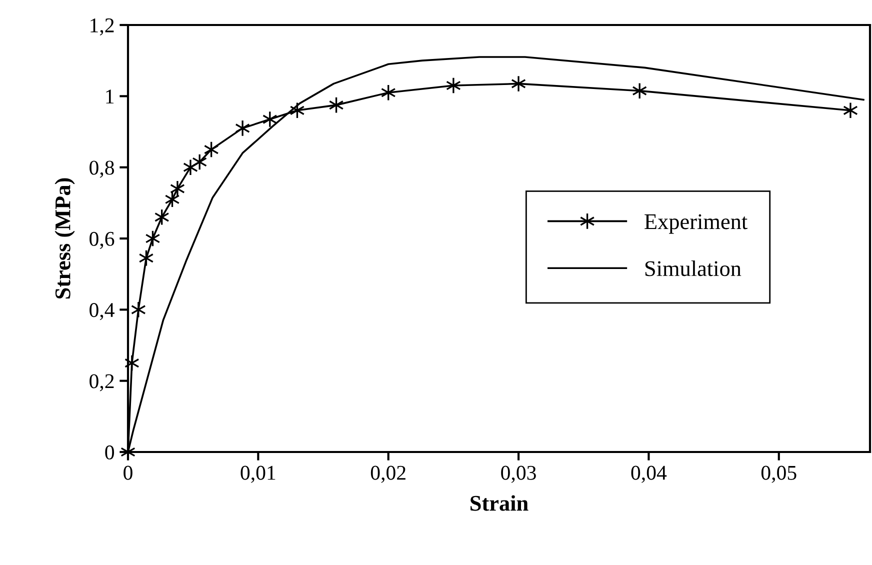 Image resolution: width=872 pixels, height=565 pixels. Describe the element at coordinates (64, 238) in the screenshot. I see `y-axis-title: Stress (MPa)` at that location.